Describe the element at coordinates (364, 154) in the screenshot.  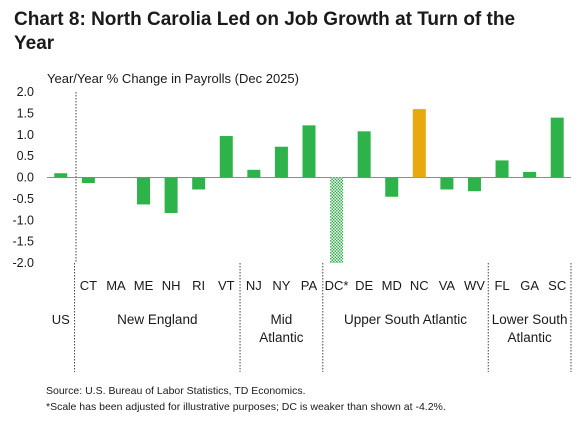
I see `bar-de` at that location.